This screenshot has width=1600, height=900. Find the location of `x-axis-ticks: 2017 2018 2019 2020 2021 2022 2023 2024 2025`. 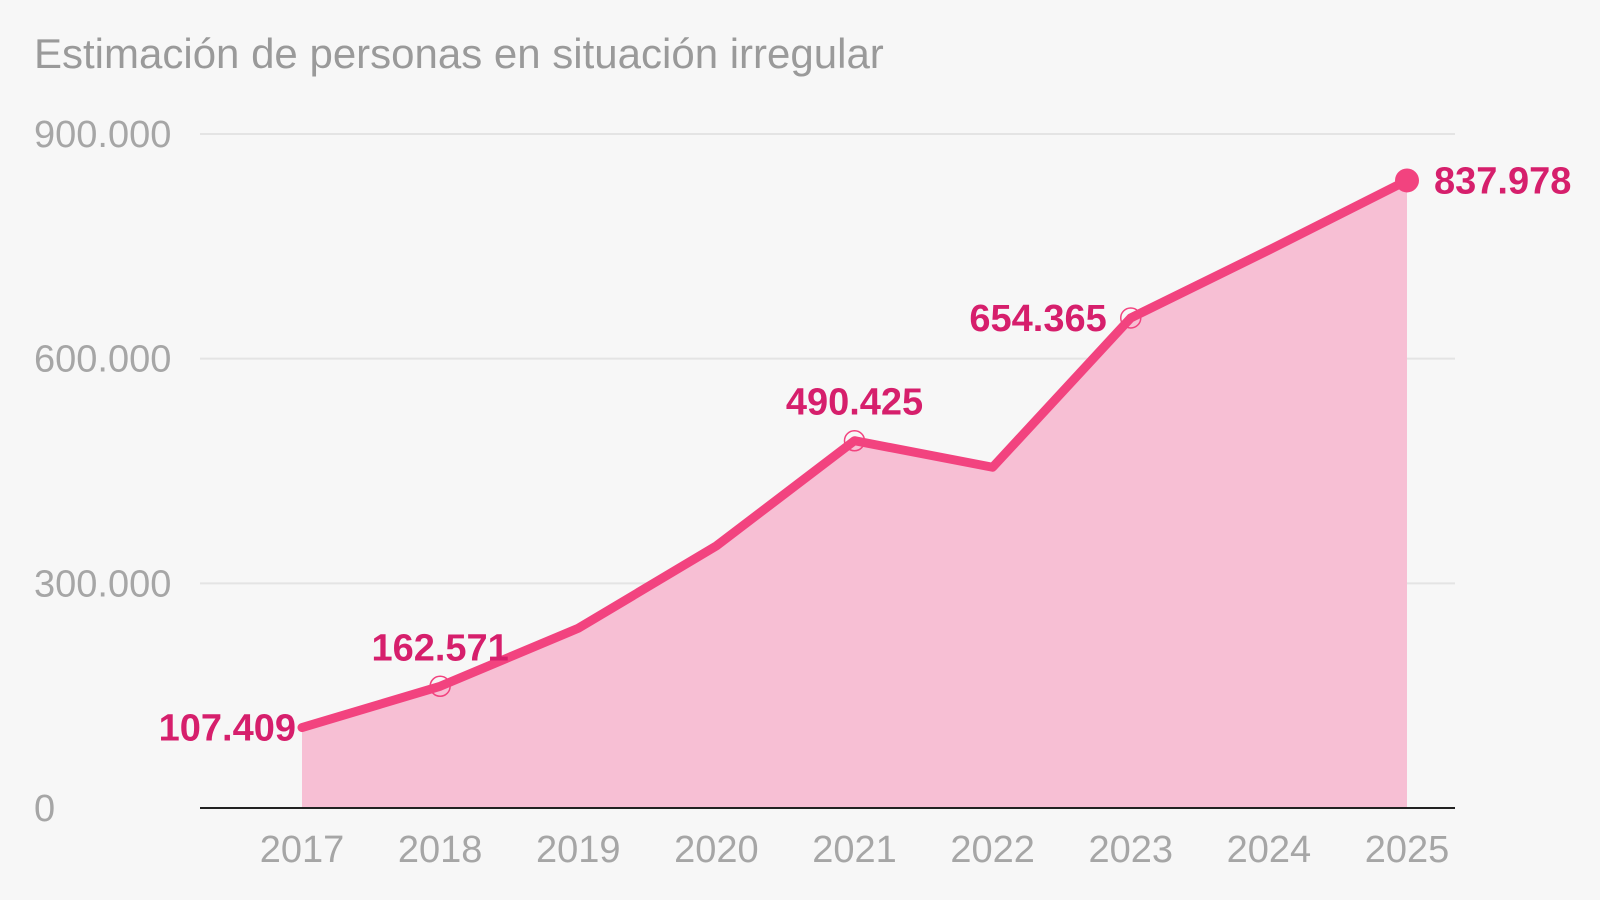

x-axis-ticks: 2017 2018 2019 2020 2021 2022 2023 2024 2025 is located at coordinates (855, 850).